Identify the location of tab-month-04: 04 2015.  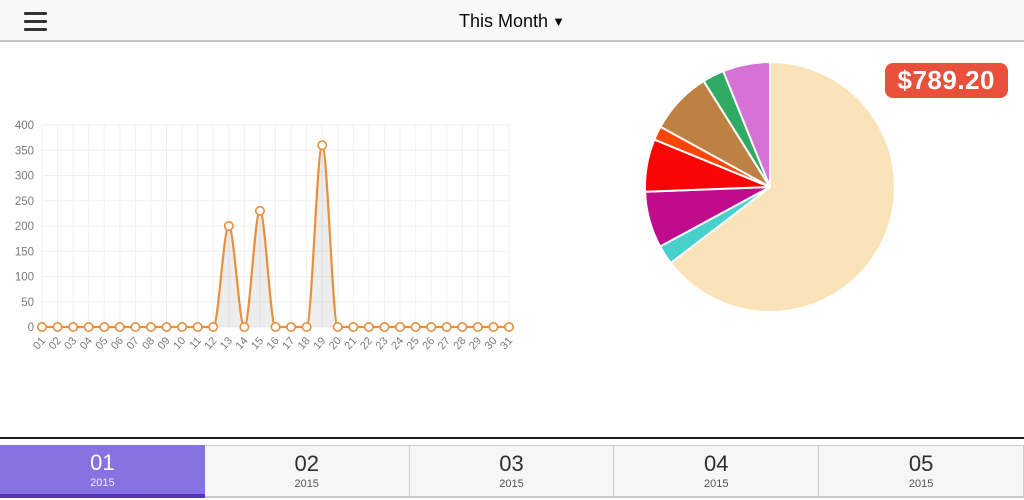
(717, 471).